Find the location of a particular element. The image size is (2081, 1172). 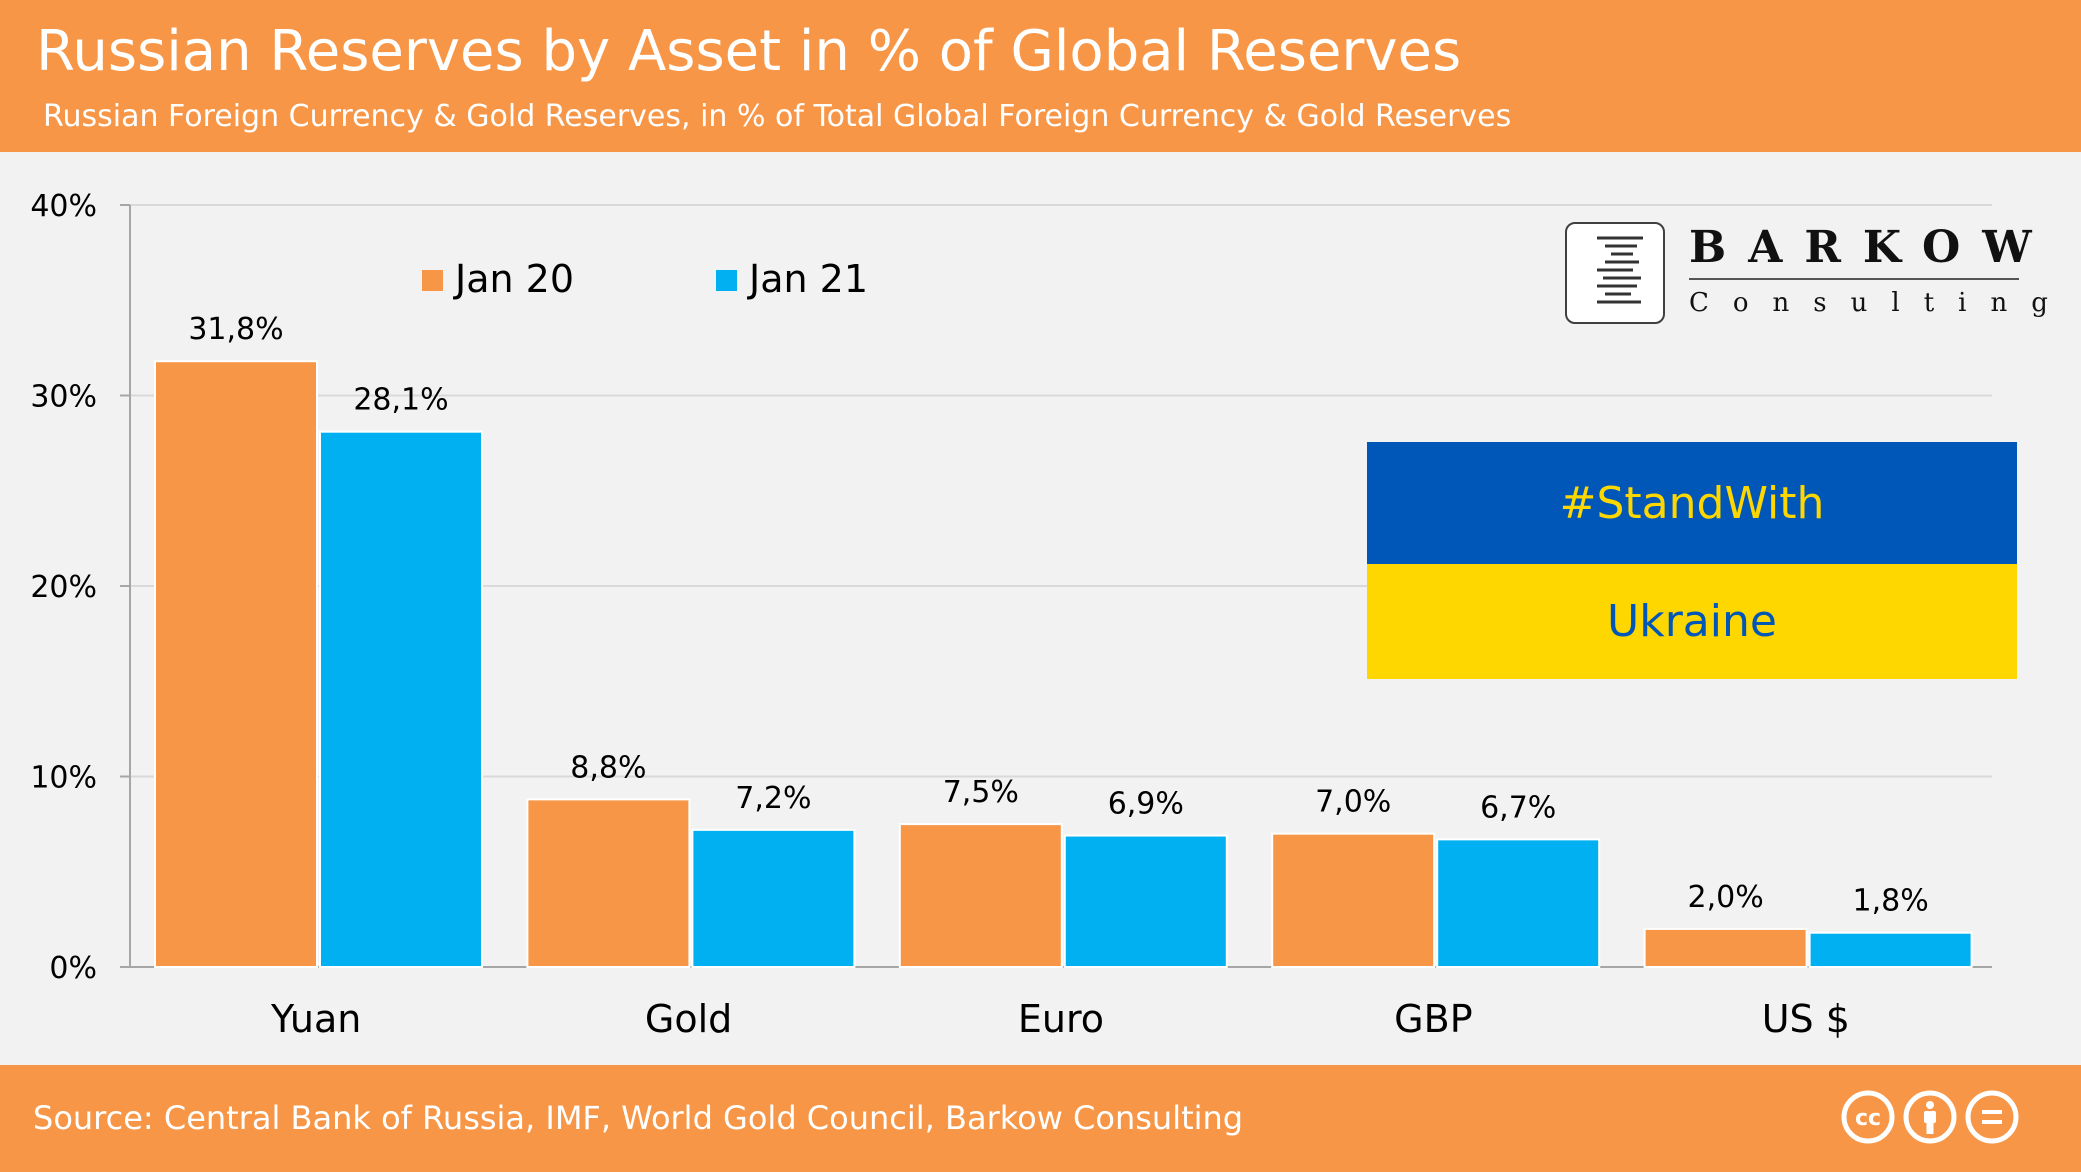

x-category-label: Euro is located at coordinates (1061, 1019).